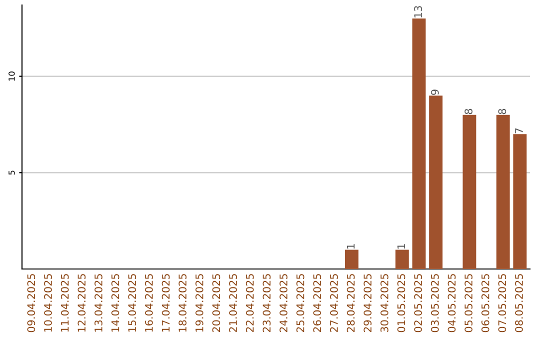 Image resolution: width=540 pixels, height=340 pixels. Describe the element at coordinates (485, 303) in the screenshot. I see `x-tick-label: 06.05.2025` at that location.